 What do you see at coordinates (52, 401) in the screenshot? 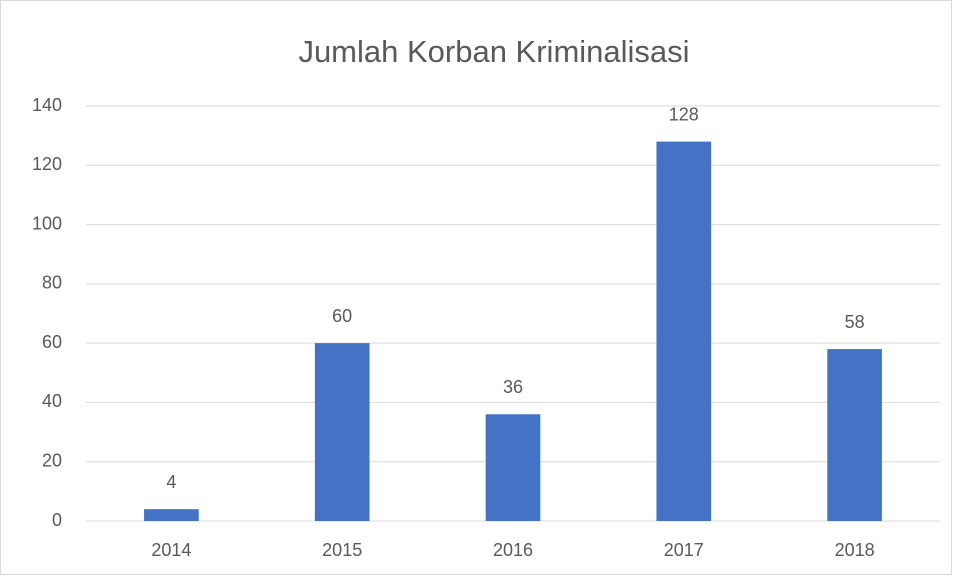
I see `y-tick-label: 40` at bounding box center [52, 401].